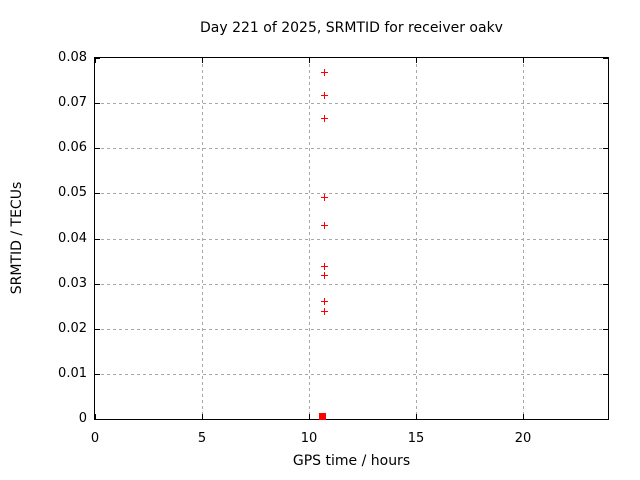  What do you see at coordinates (322, 416) in the screenshot?
I see `data-point-square` at bounding box center [322, 416].